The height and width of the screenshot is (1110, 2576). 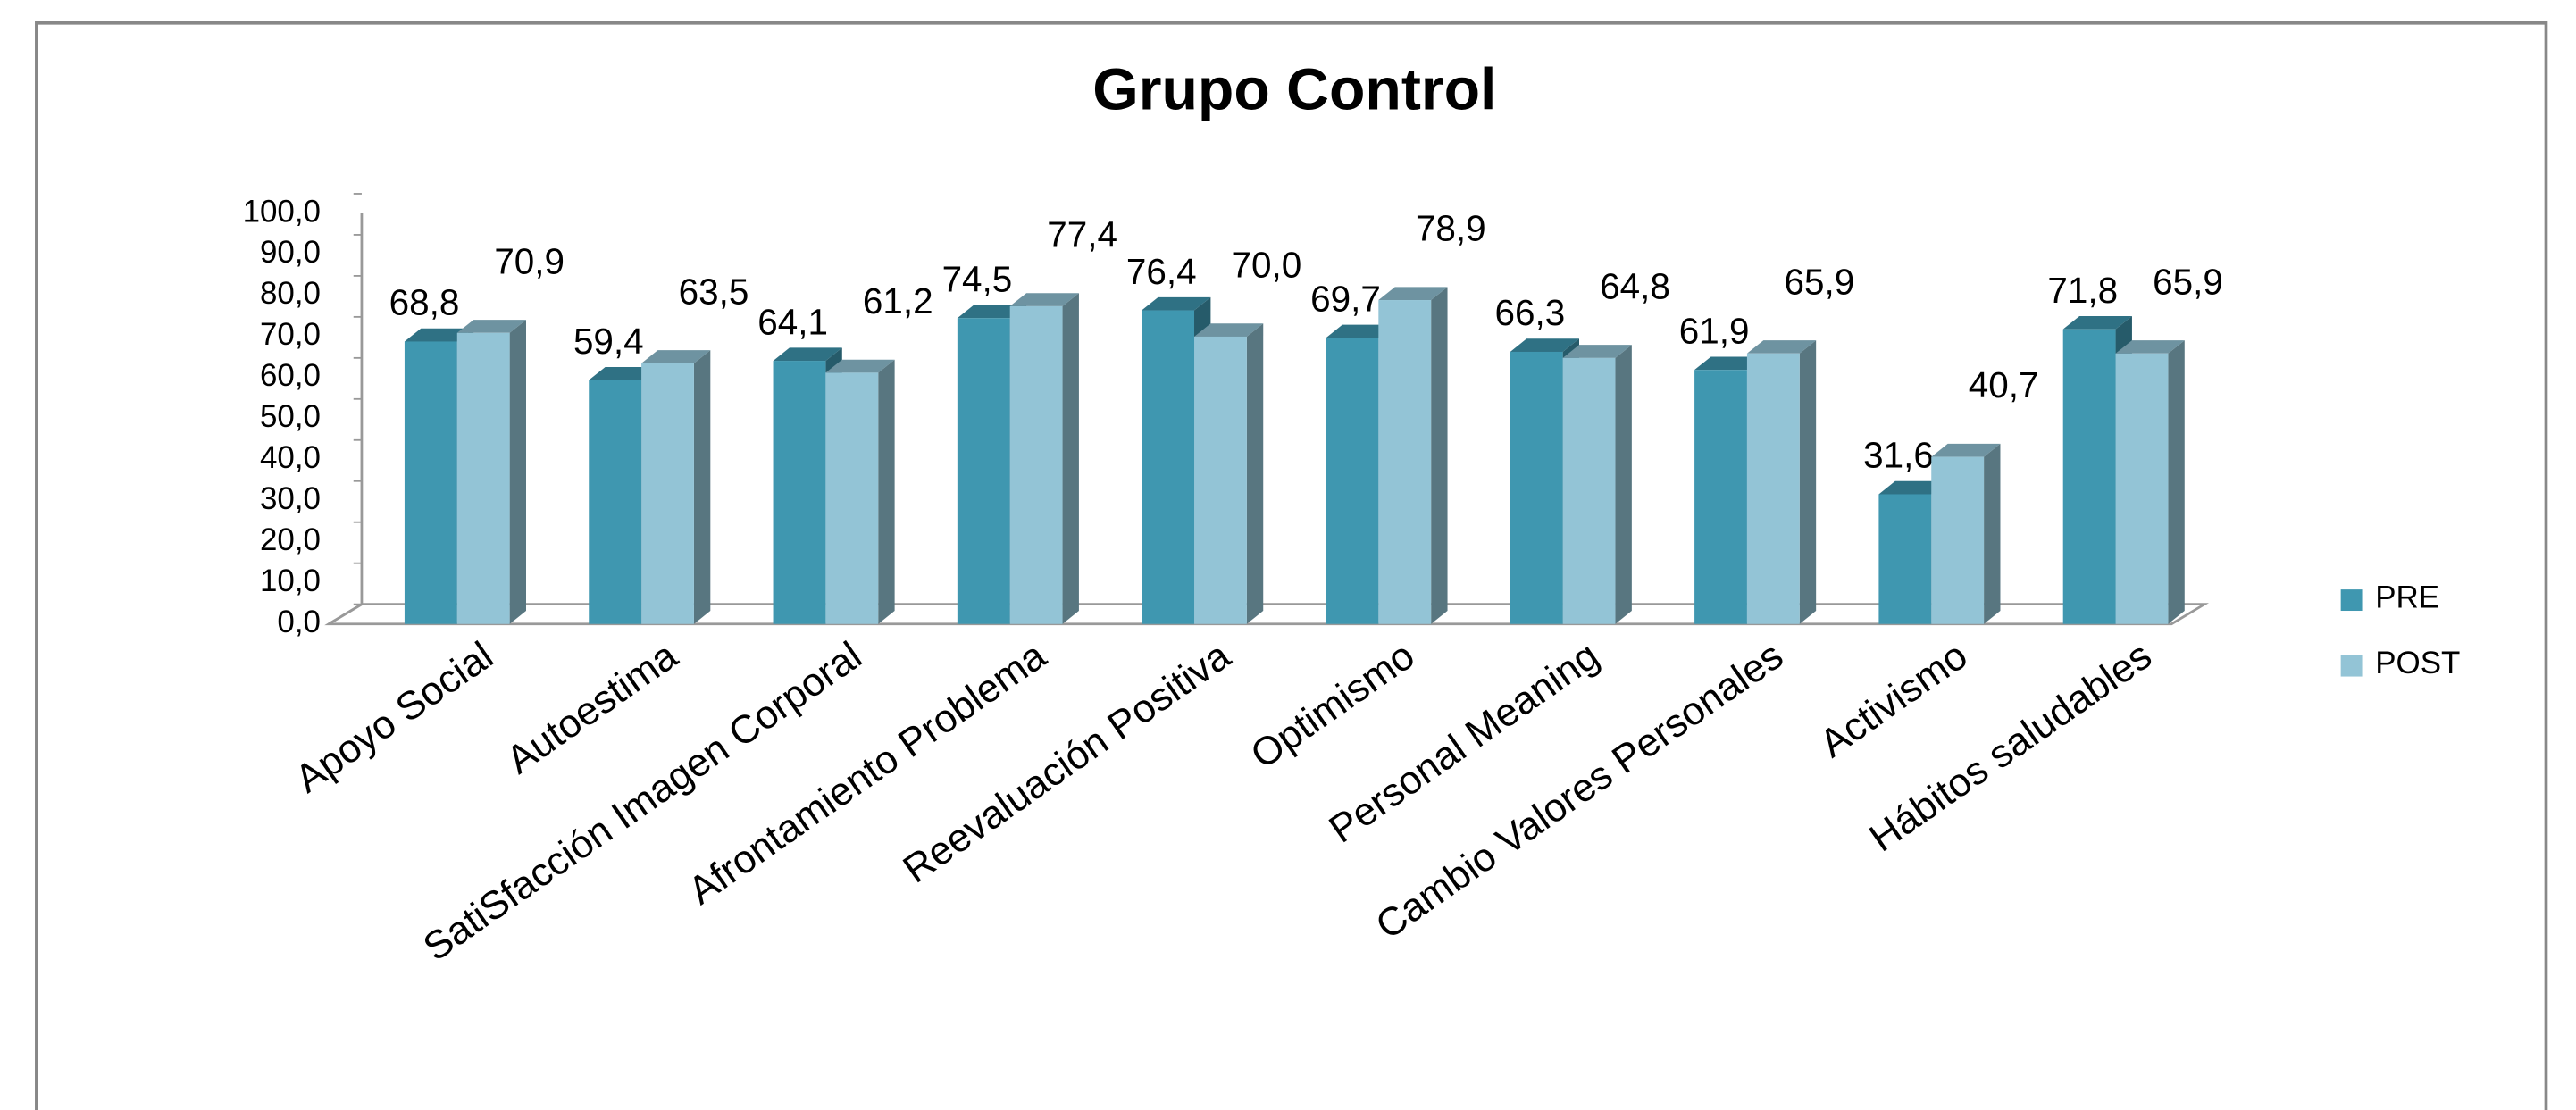 I want to click on x-tick-label: Activismo, so click(x=1894, y=699).